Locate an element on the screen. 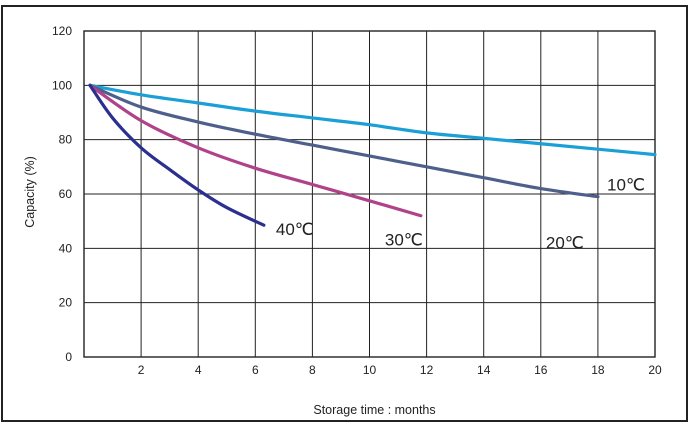 This screenshot has width=693, height=427. x-tick-label: 18 is located at coordinates (598, 370).